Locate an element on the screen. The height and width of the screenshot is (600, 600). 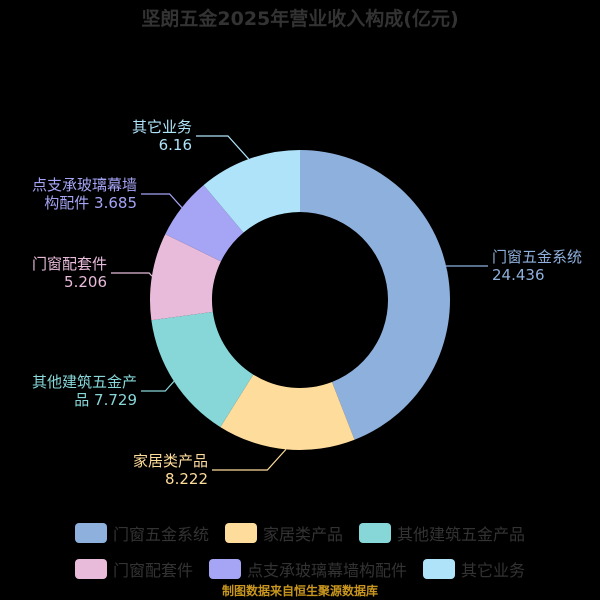
data-label-4: 点支承玻璃幕墙 构配件 3.685 is located at coordinates (84, 194).